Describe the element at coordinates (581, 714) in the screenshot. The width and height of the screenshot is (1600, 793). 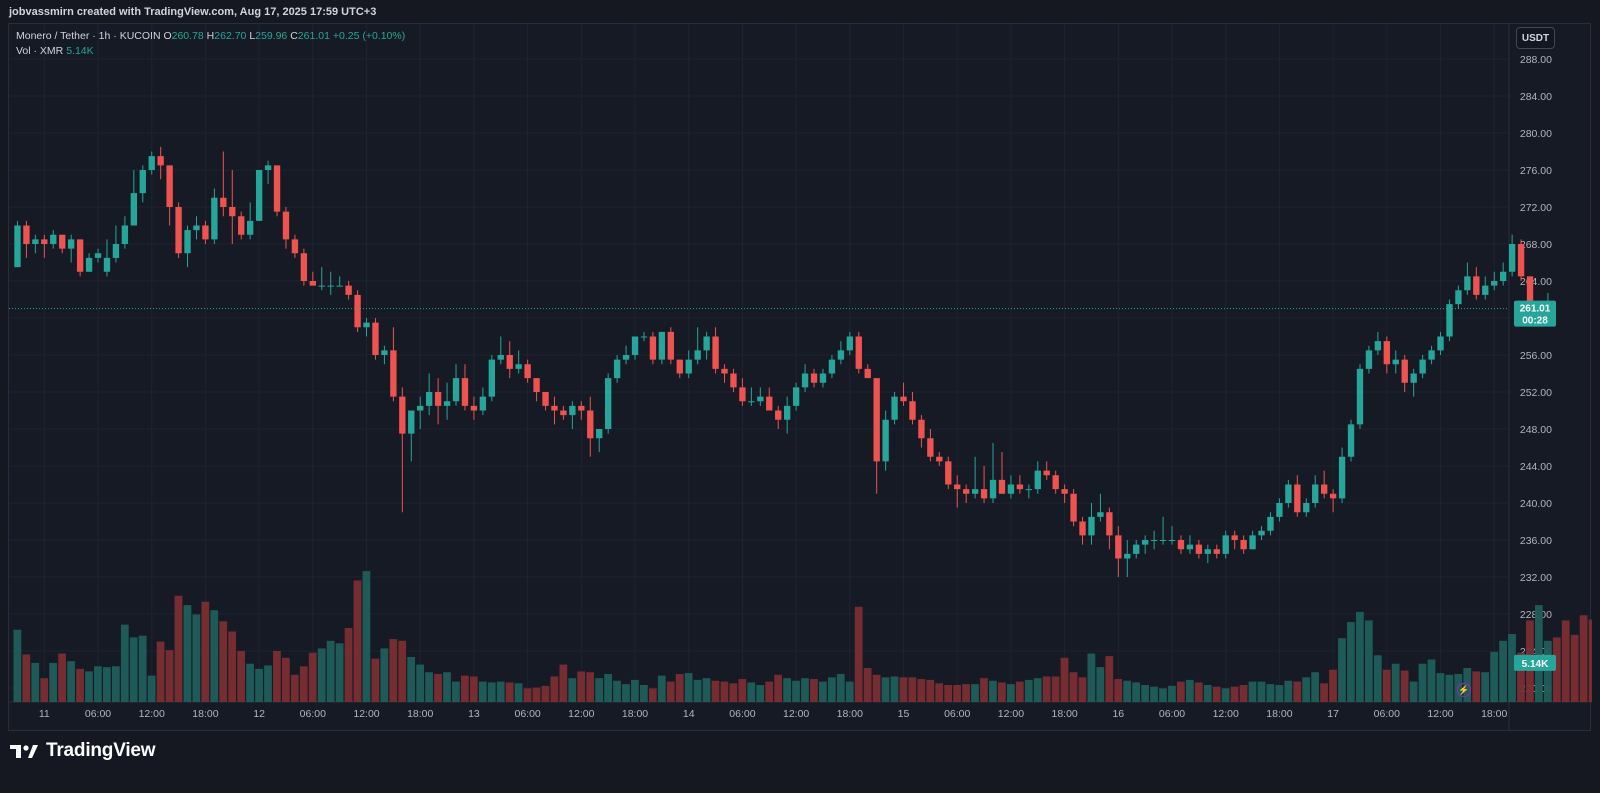
I see `x-tick-label: 12:00` at that location.